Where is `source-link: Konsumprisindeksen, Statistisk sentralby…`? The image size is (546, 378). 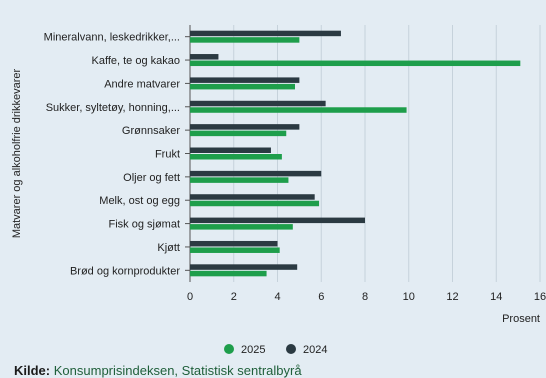
source-link: Konsumprisindeksen, Statistisk sentralby… is located at coordinates (177, 370).